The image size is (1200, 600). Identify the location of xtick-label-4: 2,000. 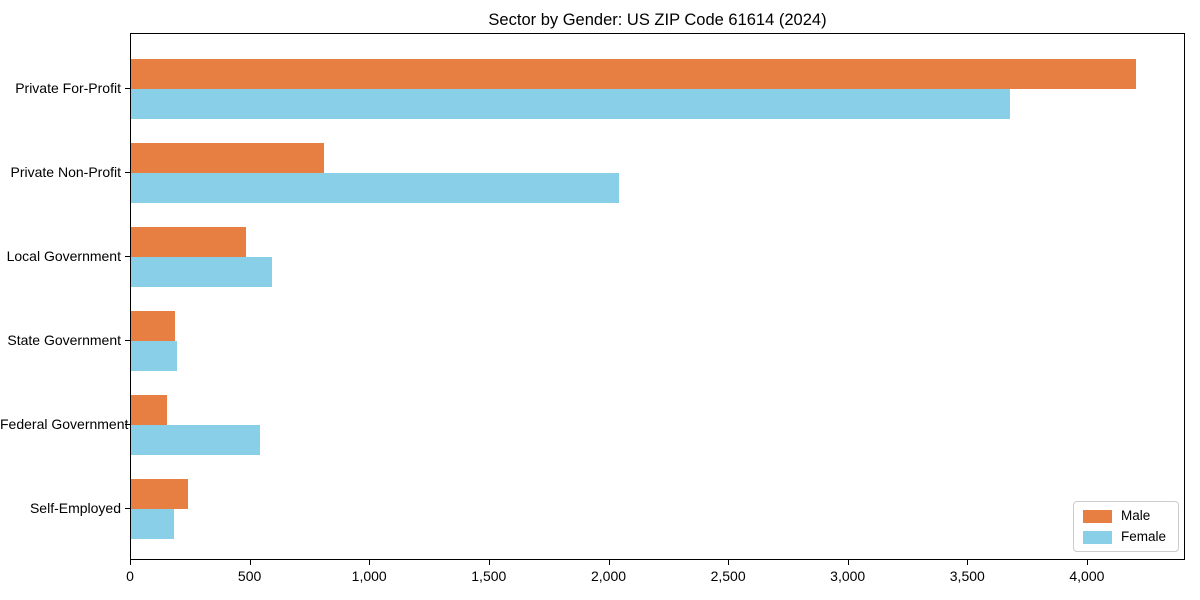
(608, 576).